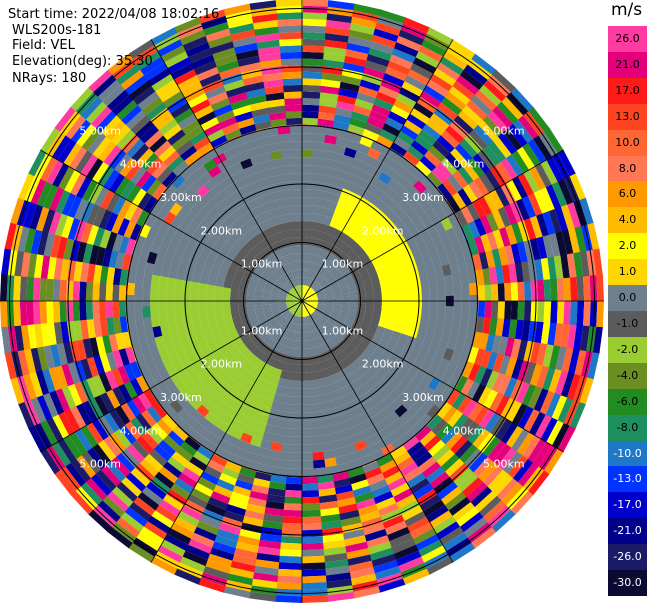 This screenshot has width=647, height=607. What do you see at coordinates (181, 197) in the screenshot?
I see `range-ring-label: 3.00km` at bounding box center [181, 197].